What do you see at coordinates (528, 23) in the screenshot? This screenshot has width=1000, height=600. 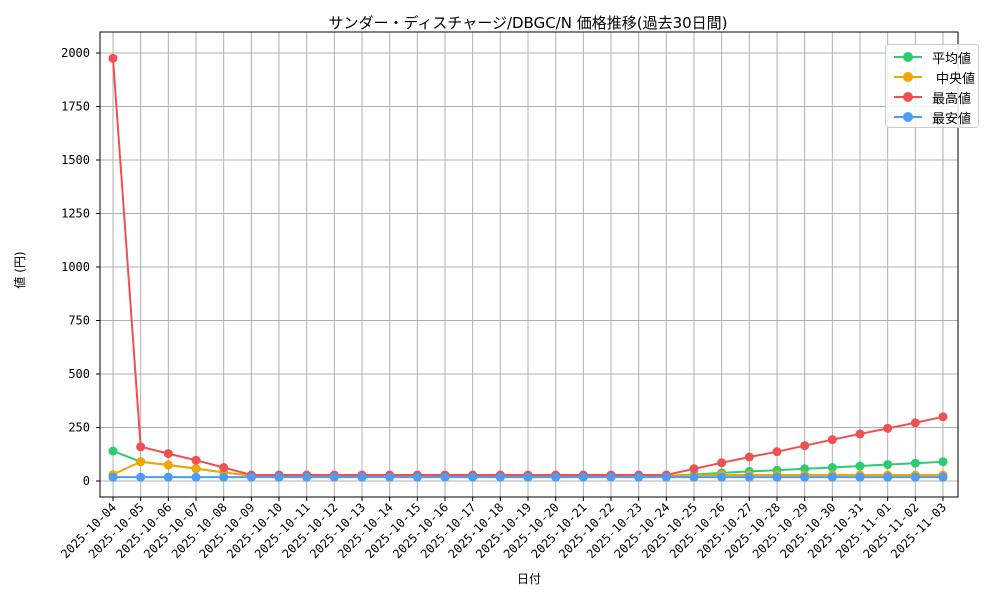 I see `chart-title: サンダー・ディスチャージ/DBGC/N 価格推移(過去30日間)` at bounding box center [528, 23].